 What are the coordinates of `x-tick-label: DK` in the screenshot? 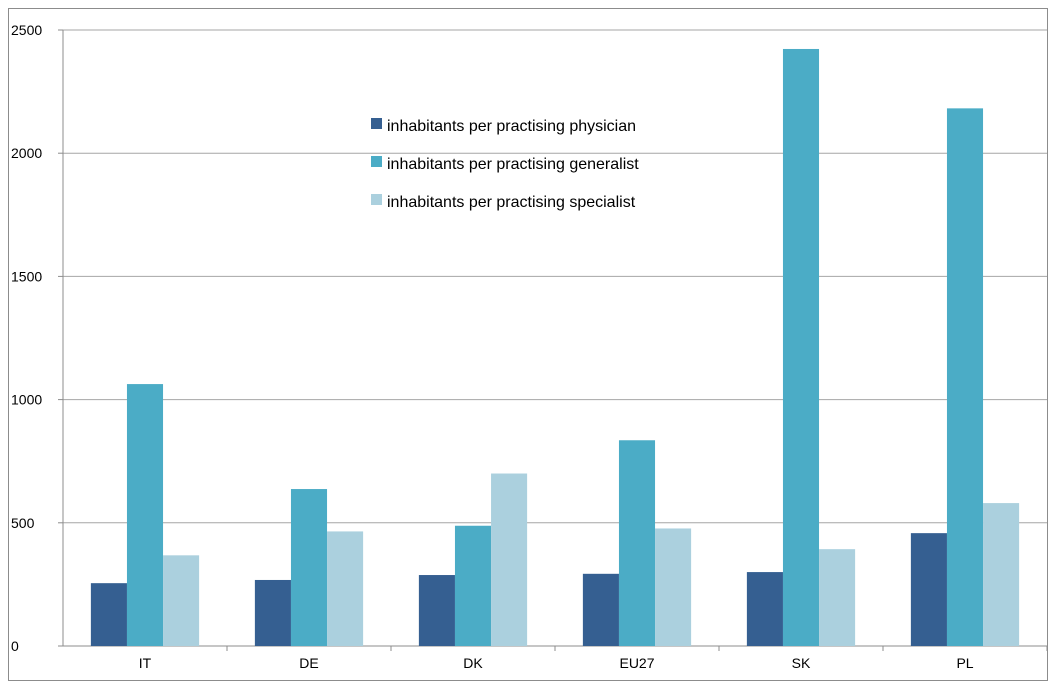 It's located at (473, 663).